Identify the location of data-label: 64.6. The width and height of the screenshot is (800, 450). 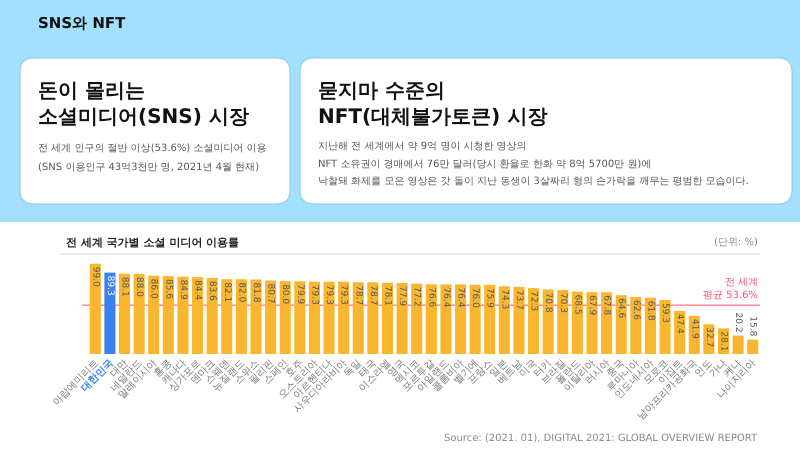
(621, 308).